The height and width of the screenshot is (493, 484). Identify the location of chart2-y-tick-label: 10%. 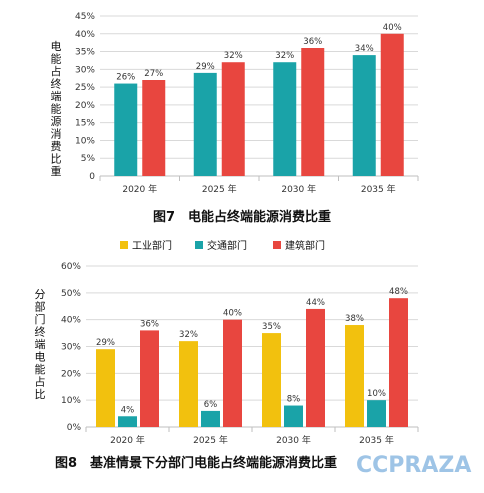
(71, 401).